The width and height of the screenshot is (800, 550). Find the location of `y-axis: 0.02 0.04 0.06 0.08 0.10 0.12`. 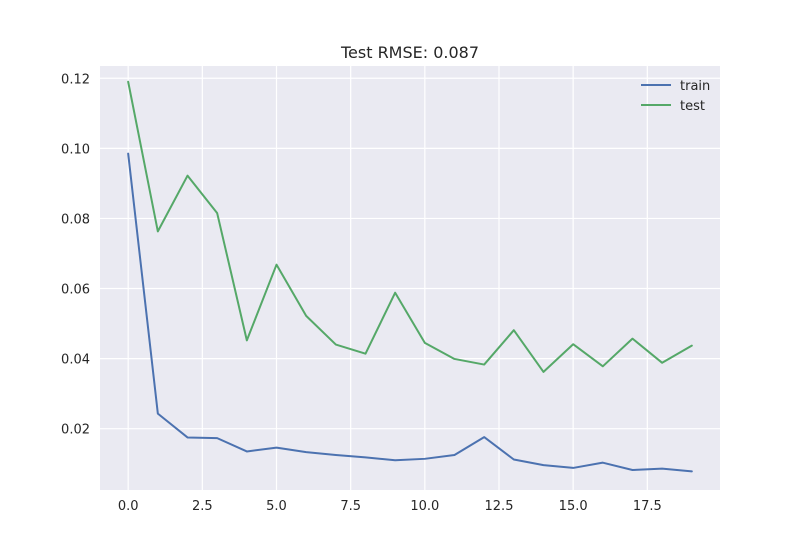

y-axis: 0.02 0.04 0.06 0.08 0.10 0.12 is located at coordinates (75, 254).